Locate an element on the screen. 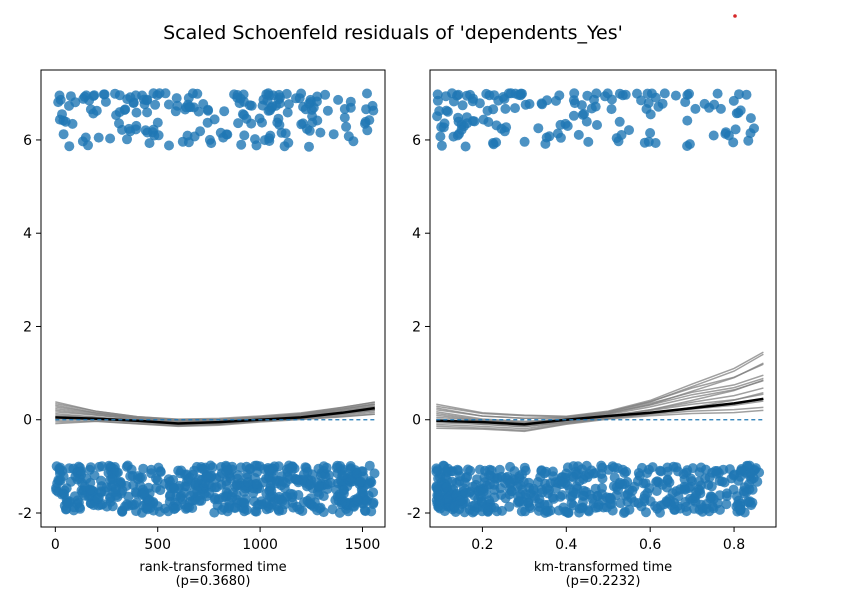 The image size is (845, 602). y-tick-label: 4 is located at coordinates (416, 234).